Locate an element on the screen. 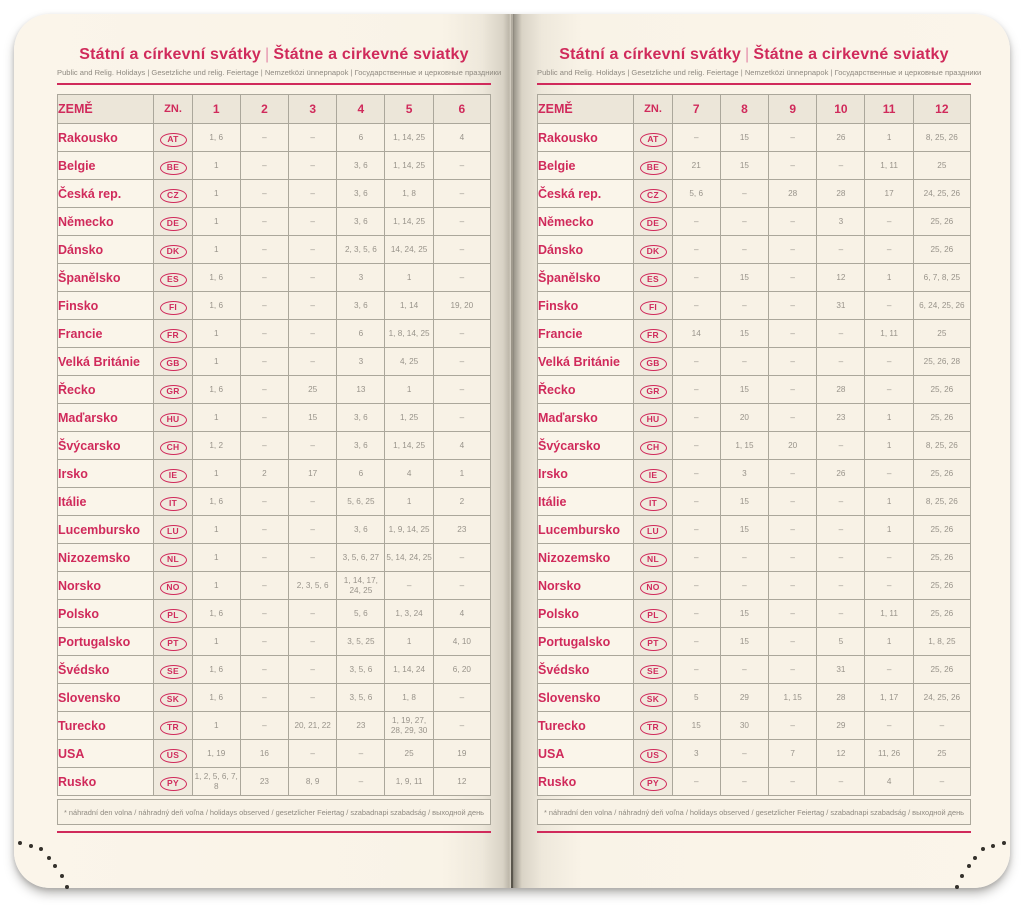 The width and height of the screenshot is (1024, 905). country-code-cell: US is located at coordinates (173, 753).